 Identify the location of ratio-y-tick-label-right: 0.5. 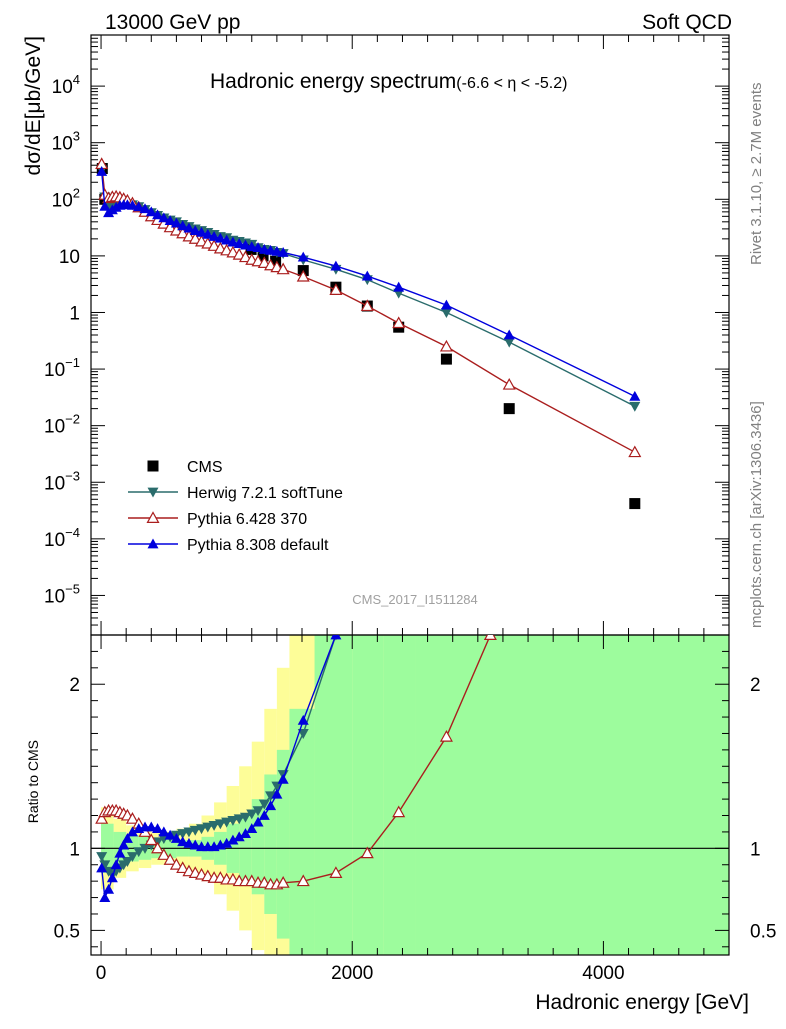
(763, 931).